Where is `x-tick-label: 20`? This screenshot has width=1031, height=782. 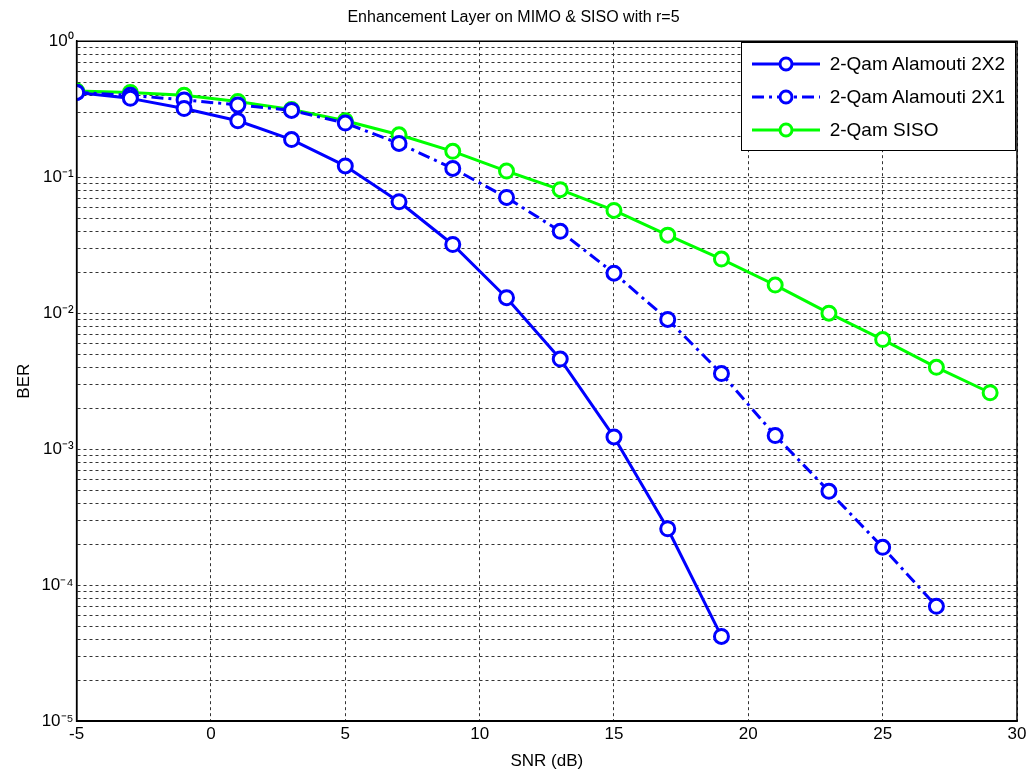
x-tick-label: 20 is located at coordinates (748, 734).